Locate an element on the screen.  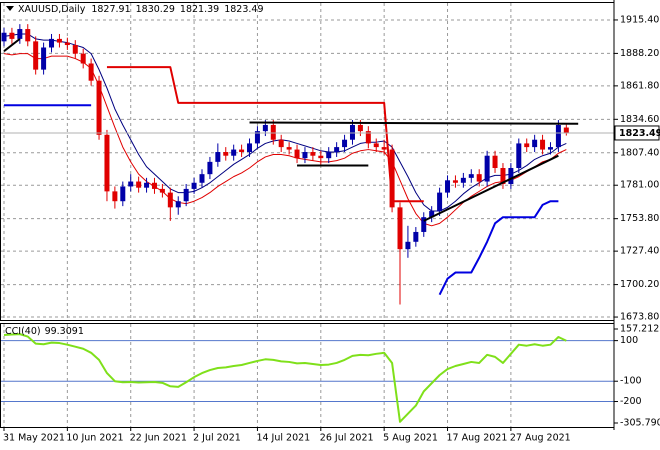
price-tick-label: 1673.80 is located at coordinates (639, 317).